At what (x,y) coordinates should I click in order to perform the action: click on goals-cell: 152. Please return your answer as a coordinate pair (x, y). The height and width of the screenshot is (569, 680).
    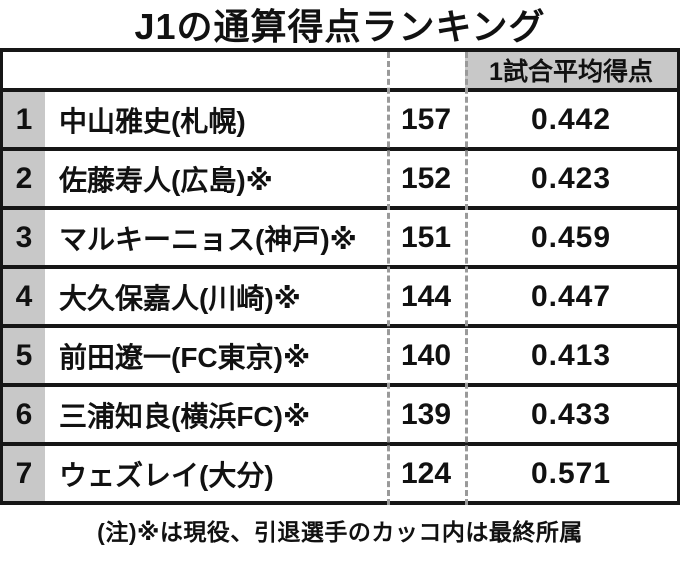
    Looking at the image, I should click on (426, 178).